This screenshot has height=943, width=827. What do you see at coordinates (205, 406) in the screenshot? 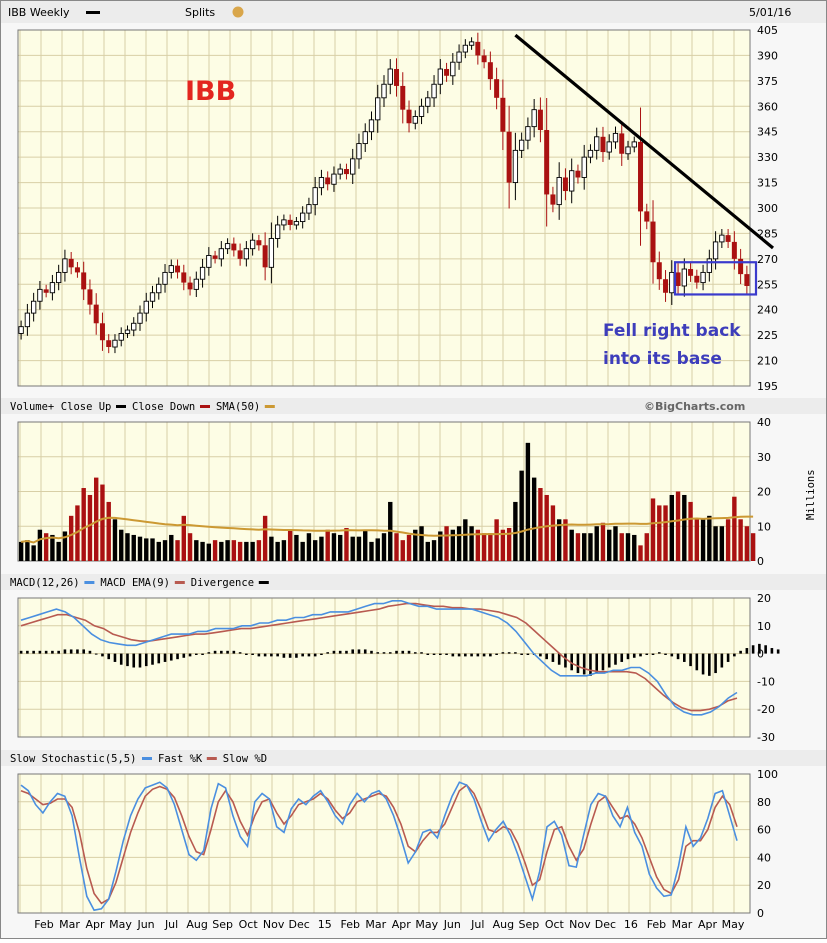
I see `volume-legend-swatch` at bounding box center [205, 406].